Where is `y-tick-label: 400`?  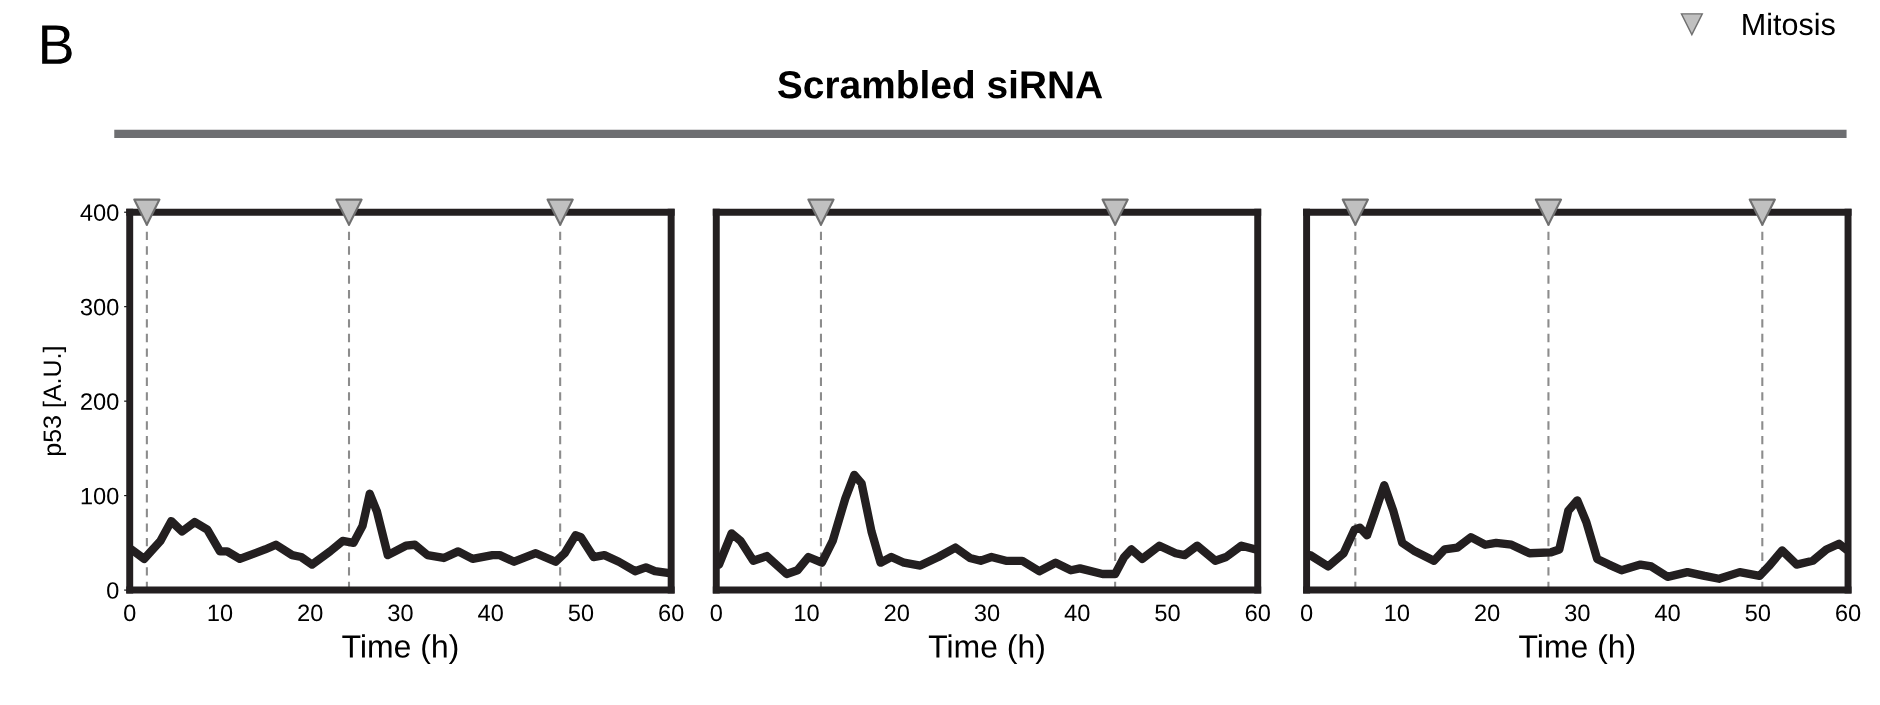
y-tick-label: 400 is located at coordinates (99, 212).